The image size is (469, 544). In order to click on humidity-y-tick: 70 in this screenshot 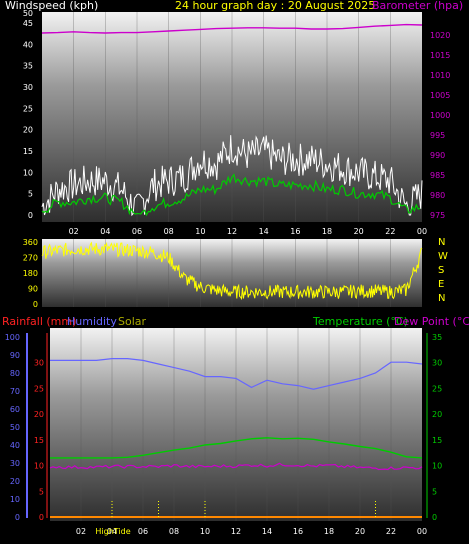, I will do `click(15, 391)`.